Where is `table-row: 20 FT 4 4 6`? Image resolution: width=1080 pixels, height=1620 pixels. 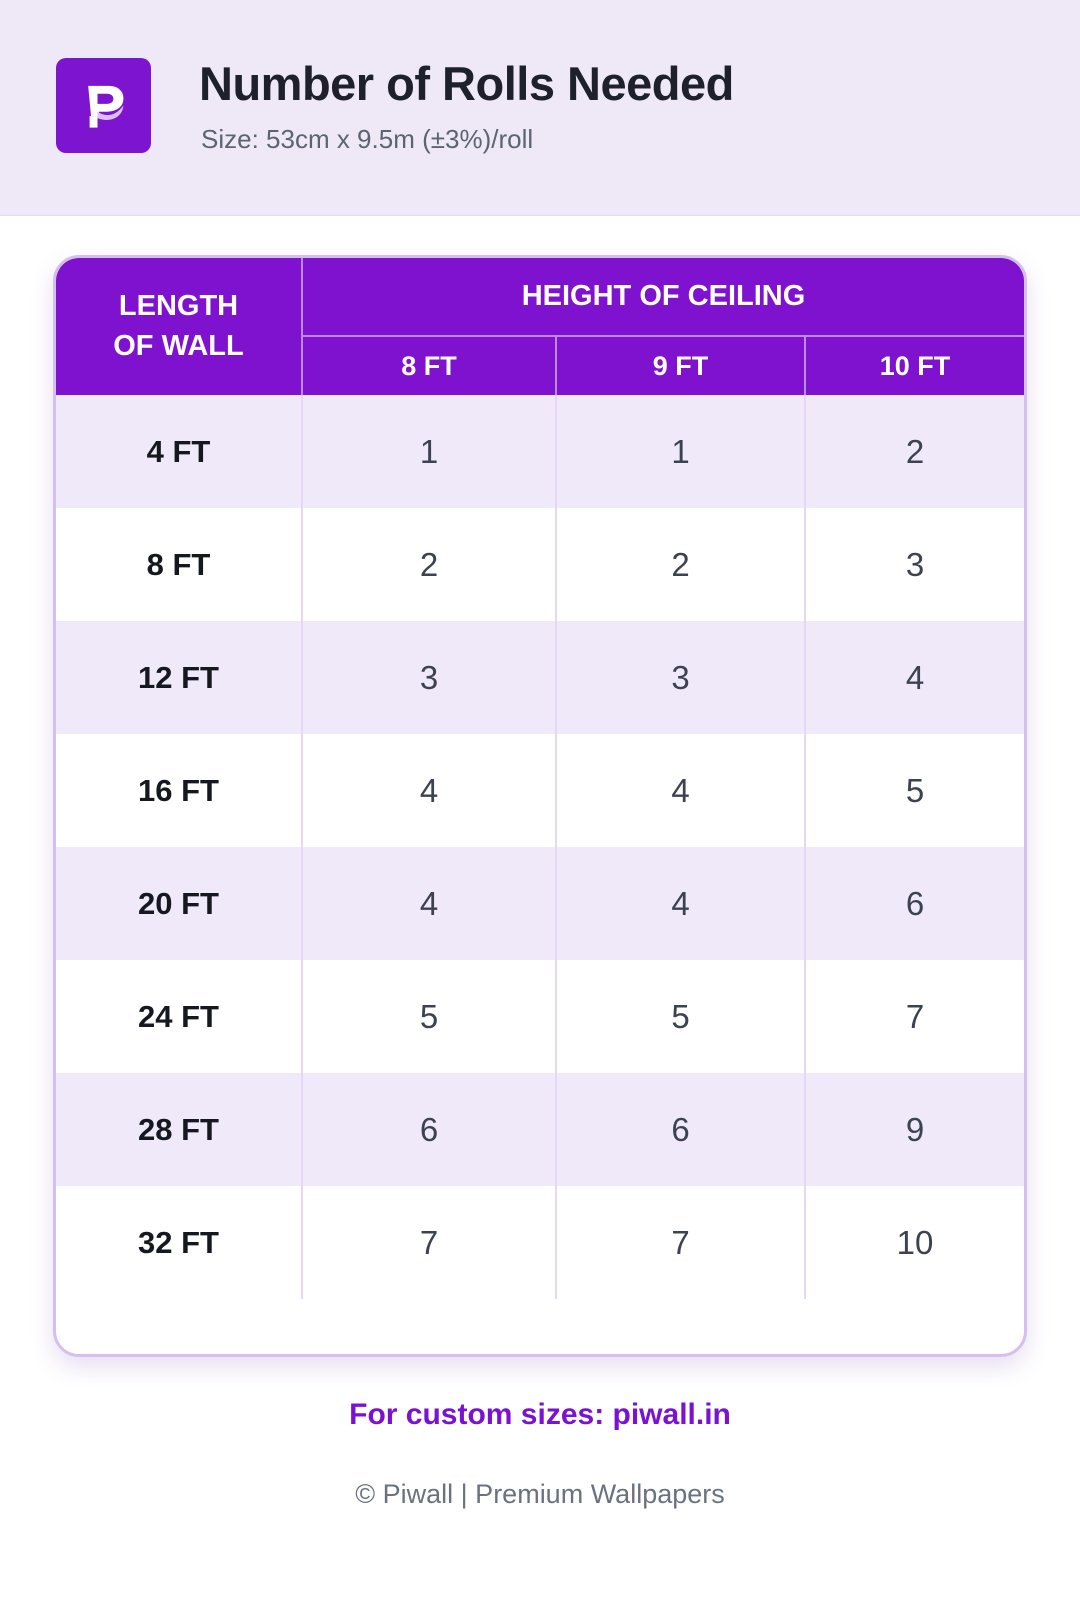
table-row: 20 FT 4 4 6 is located at coordinates (540, 903).